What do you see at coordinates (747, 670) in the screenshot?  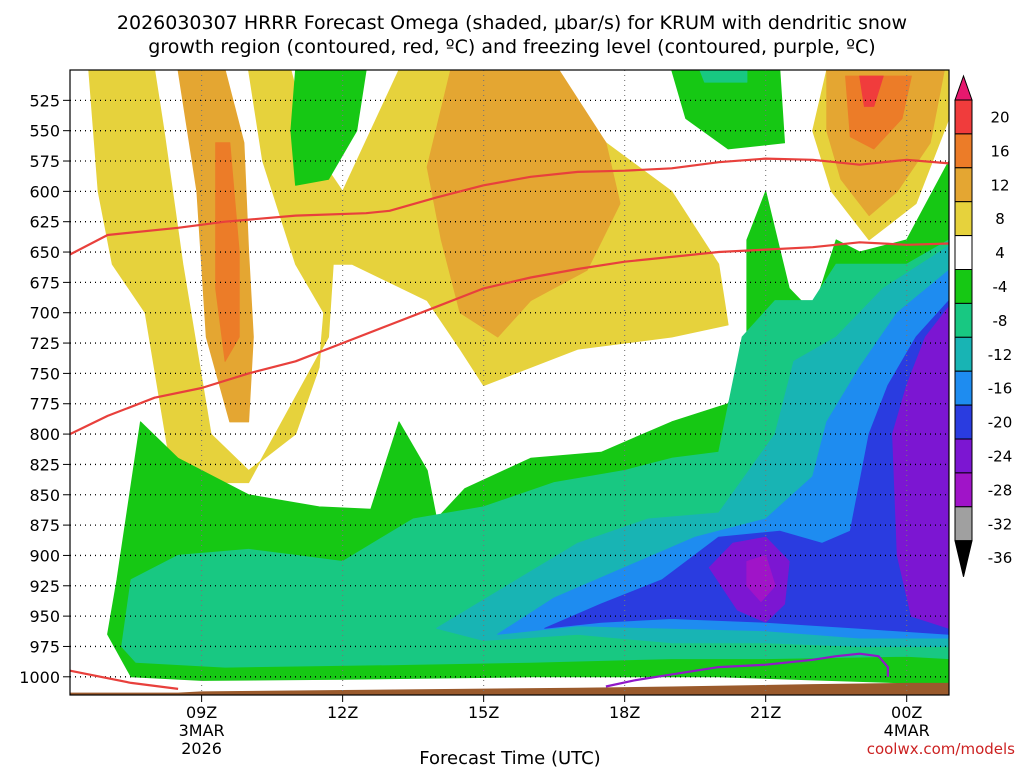 I see `freezing-level-contour` at bounding box center [747, 670].